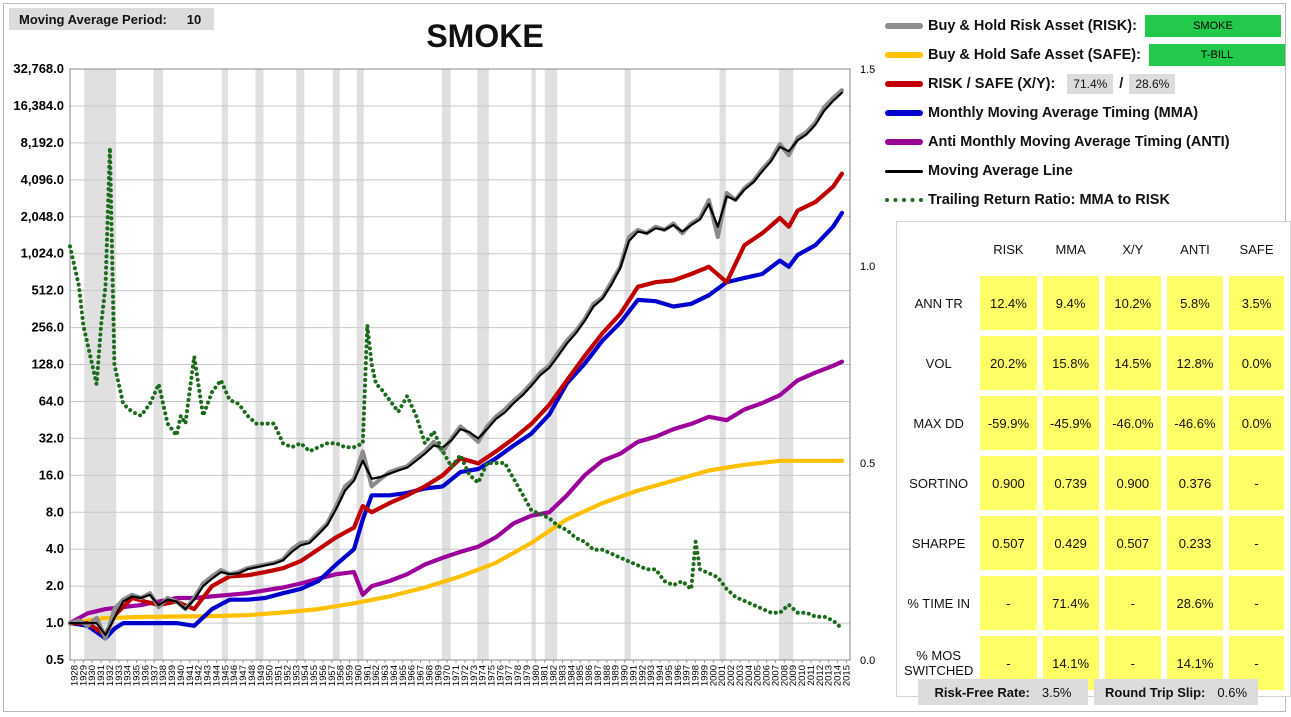  Describe the element at coordinates (101, 675) in the screenshot. I see `x-tick-label: 1931` at that location.